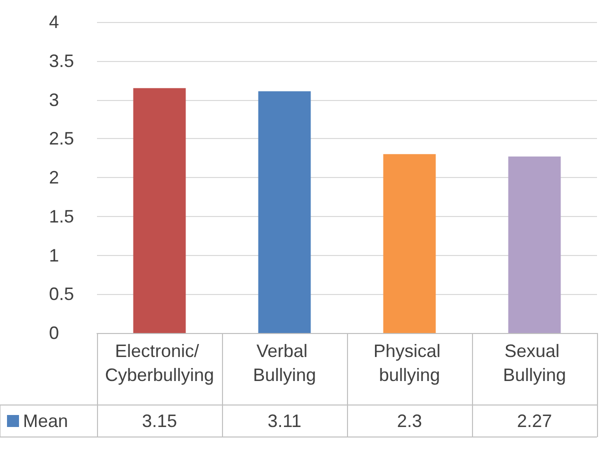 The width and height of the screenshot is (599, 463). What do you see at coordinates (54, 100) in the screenshot?
I see `y-tick-label: 3` at bounding box center [54, 100].